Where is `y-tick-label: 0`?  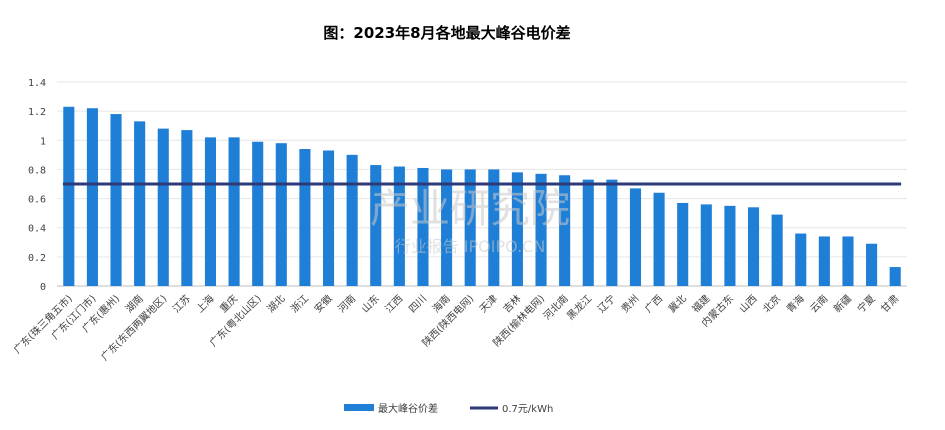 y-tick-label: 0 is located at coordinates (43, 287).